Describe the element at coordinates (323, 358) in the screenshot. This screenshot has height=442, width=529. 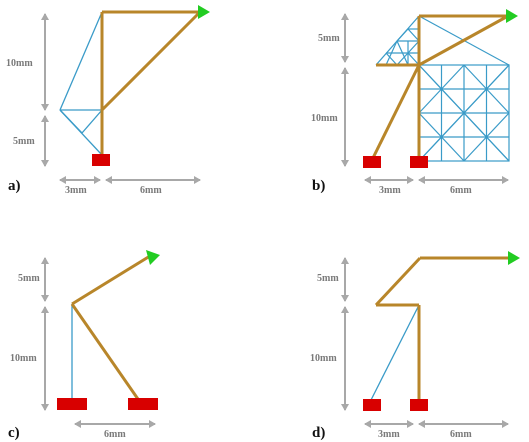
I see `dim-label-d-bottom: 10mm` at that location.